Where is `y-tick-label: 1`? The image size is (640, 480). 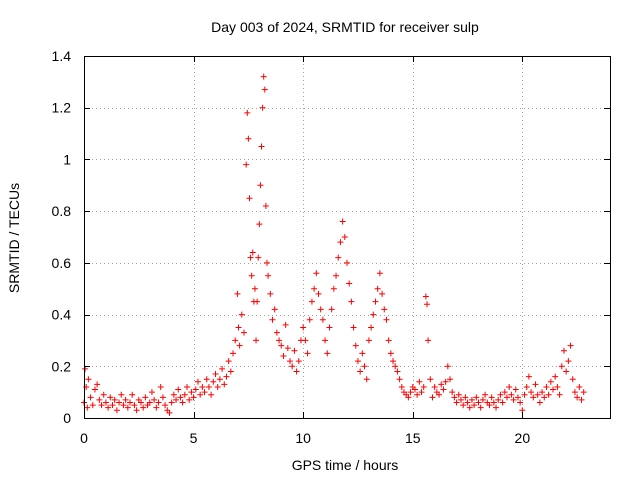 y-tick-label: 1 is located at coordinates (67, 159).